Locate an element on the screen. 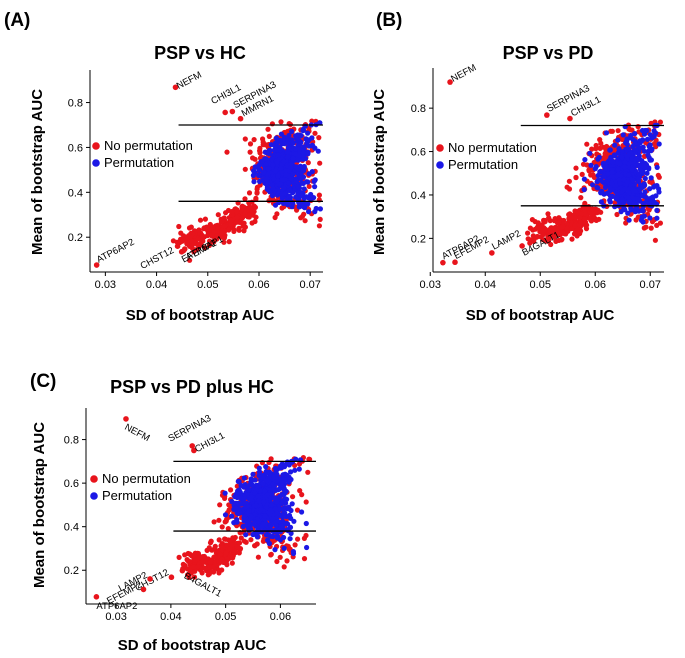 Image resolution: width=685 pixels, height=658 pixels. panel-a-letter: (A) is located at coordinates (17, 20).